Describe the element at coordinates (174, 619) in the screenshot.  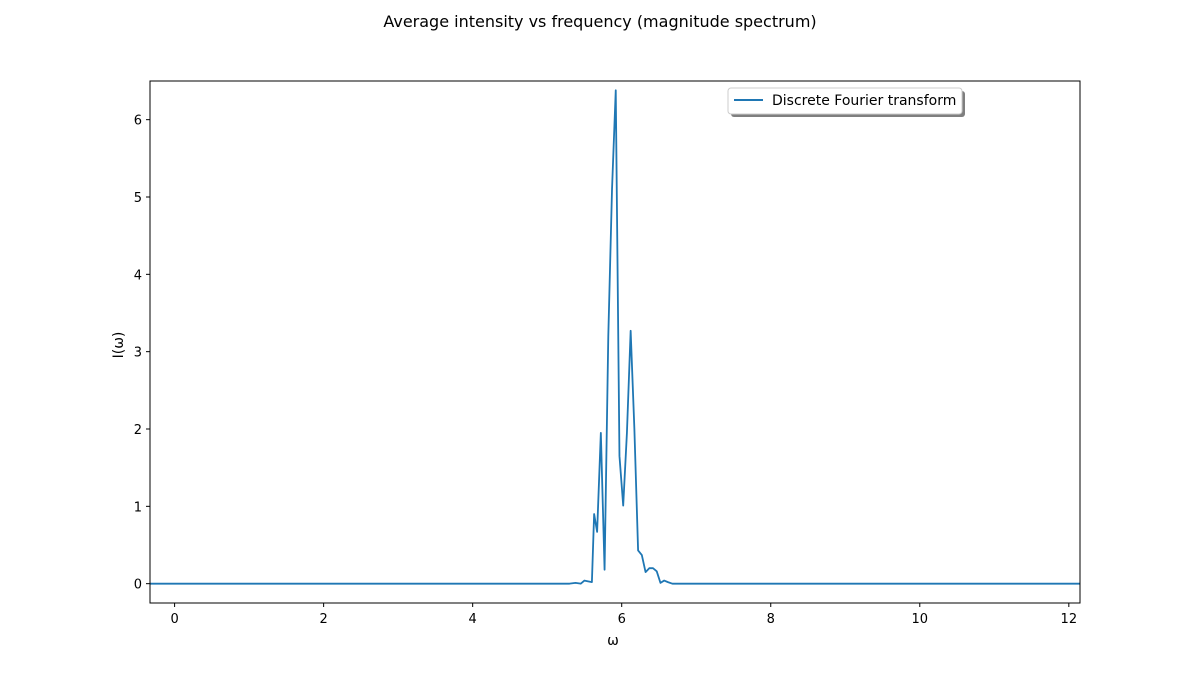
I see `x-tick-label: 0` at that location.